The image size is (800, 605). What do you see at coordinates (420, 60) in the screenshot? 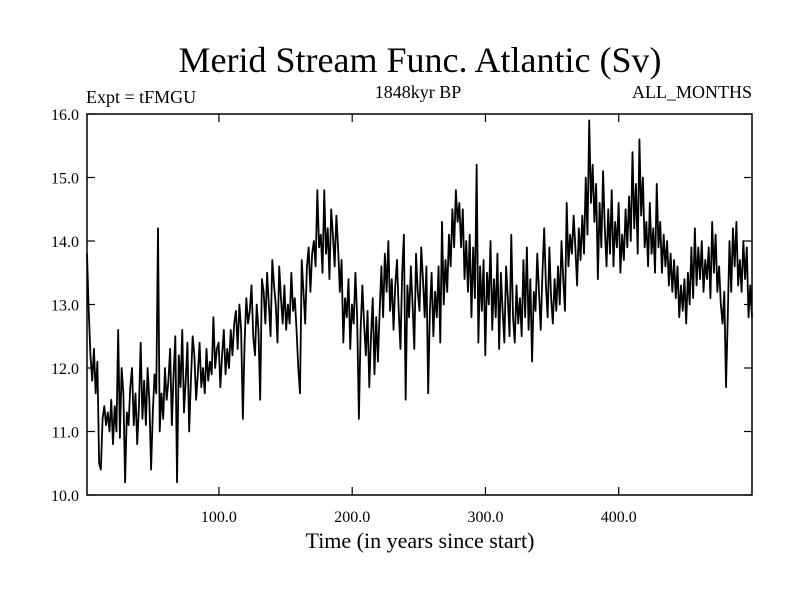
I see `chart-title: Merid Stream Func. Atlantic (Sv)` at bounding box center [420, 60].